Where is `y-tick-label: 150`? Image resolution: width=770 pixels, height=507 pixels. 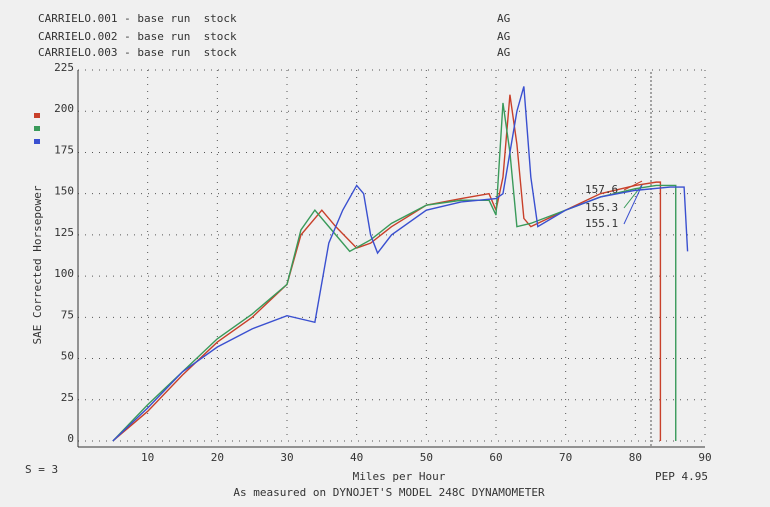
y-tick-label: 150 is located at coordinates (64, 191).